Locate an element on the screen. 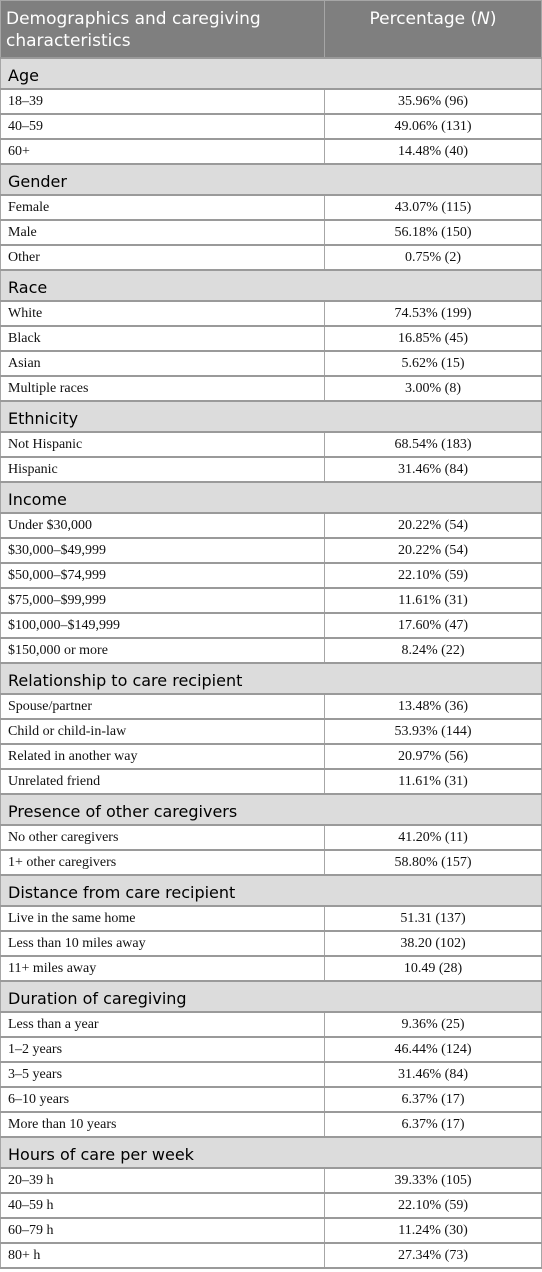  row-value: 13.48% (36) is located at coordinates (433, 706).